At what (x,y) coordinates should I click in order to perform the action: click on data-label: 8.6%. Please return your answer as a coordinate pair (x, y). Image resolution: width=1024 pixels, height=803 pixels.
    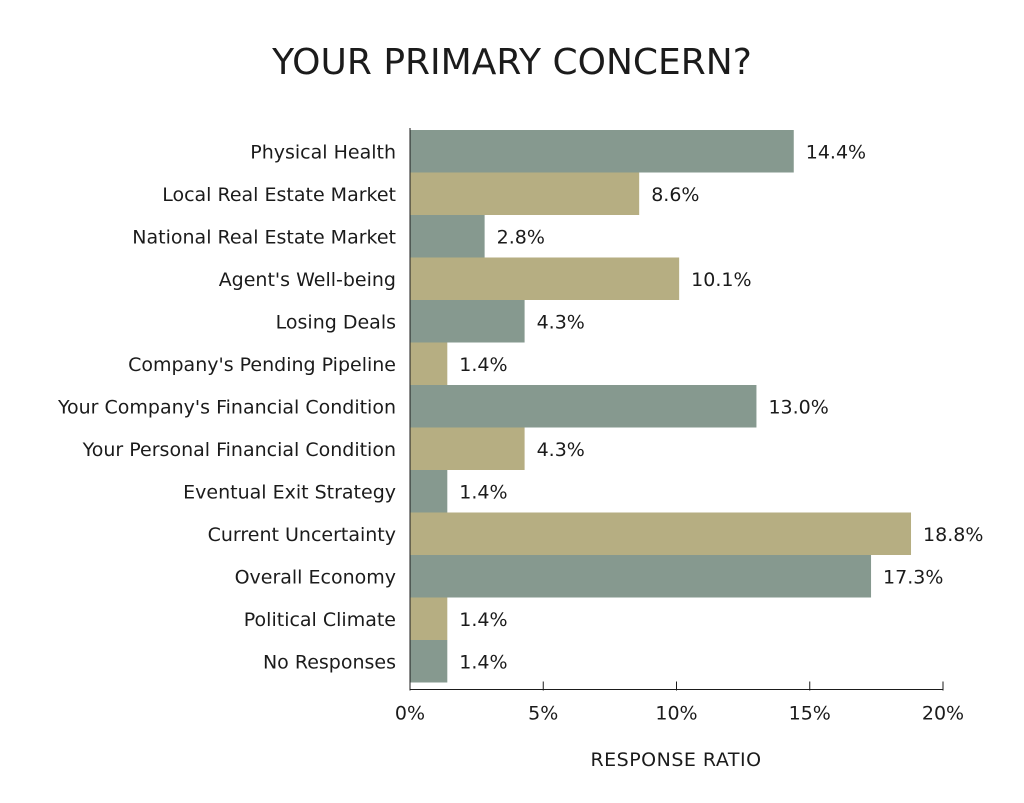
    Looking at the image, I should click on (675, 195).